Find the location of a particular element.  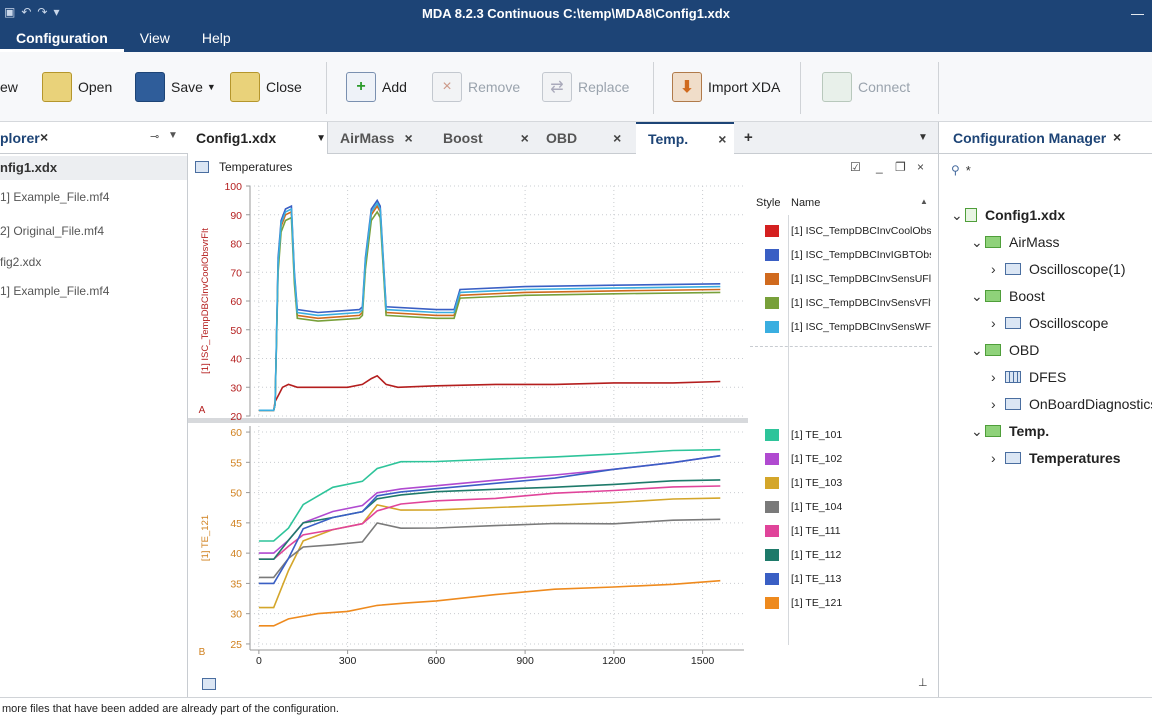

tab-config1: Config1.xdx ▼ is located at coordinates (258, 138).